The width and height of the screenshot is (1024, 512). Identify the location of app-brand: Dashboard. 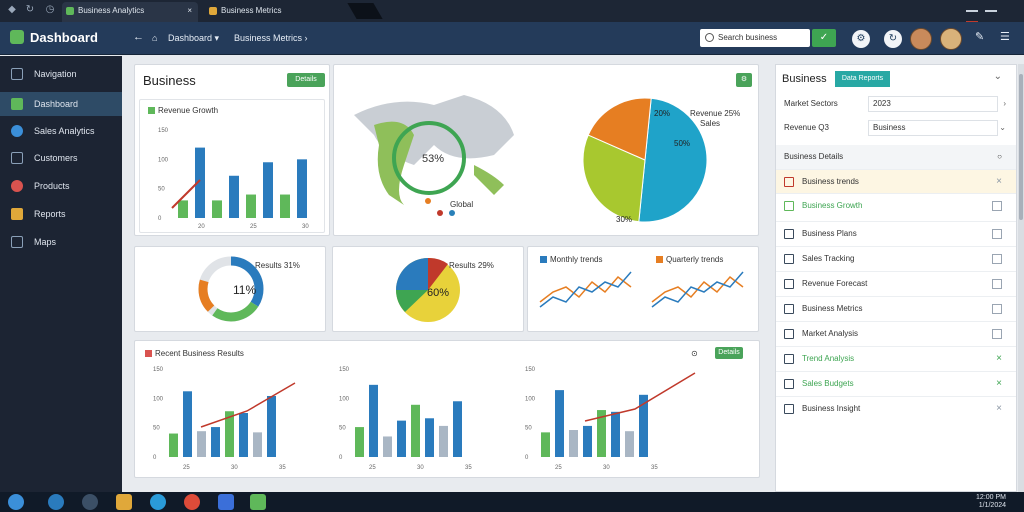
(54, 37).